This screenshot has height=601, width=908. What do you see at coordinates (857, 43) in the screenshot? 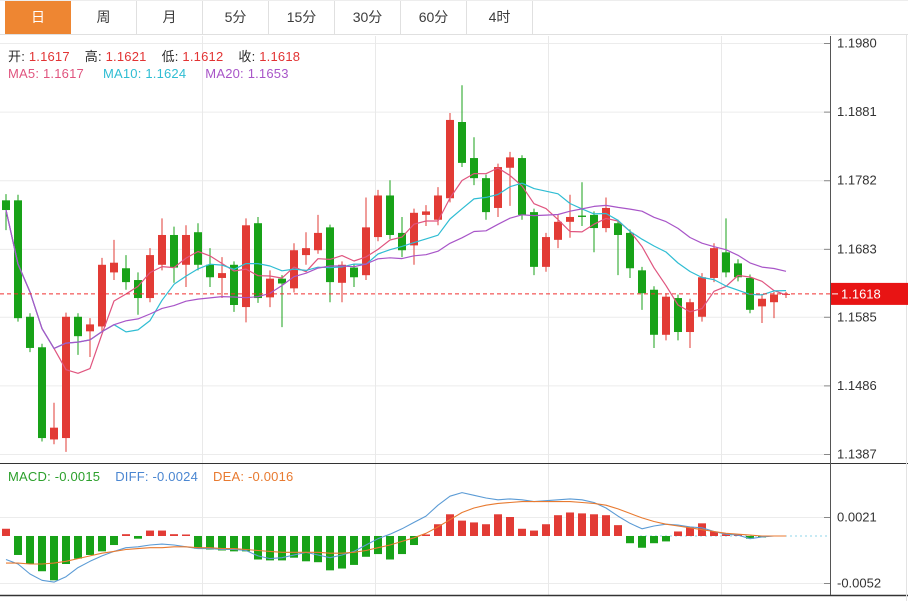
I see `svg-text: 1.1980` at bounding box center [857, 43].